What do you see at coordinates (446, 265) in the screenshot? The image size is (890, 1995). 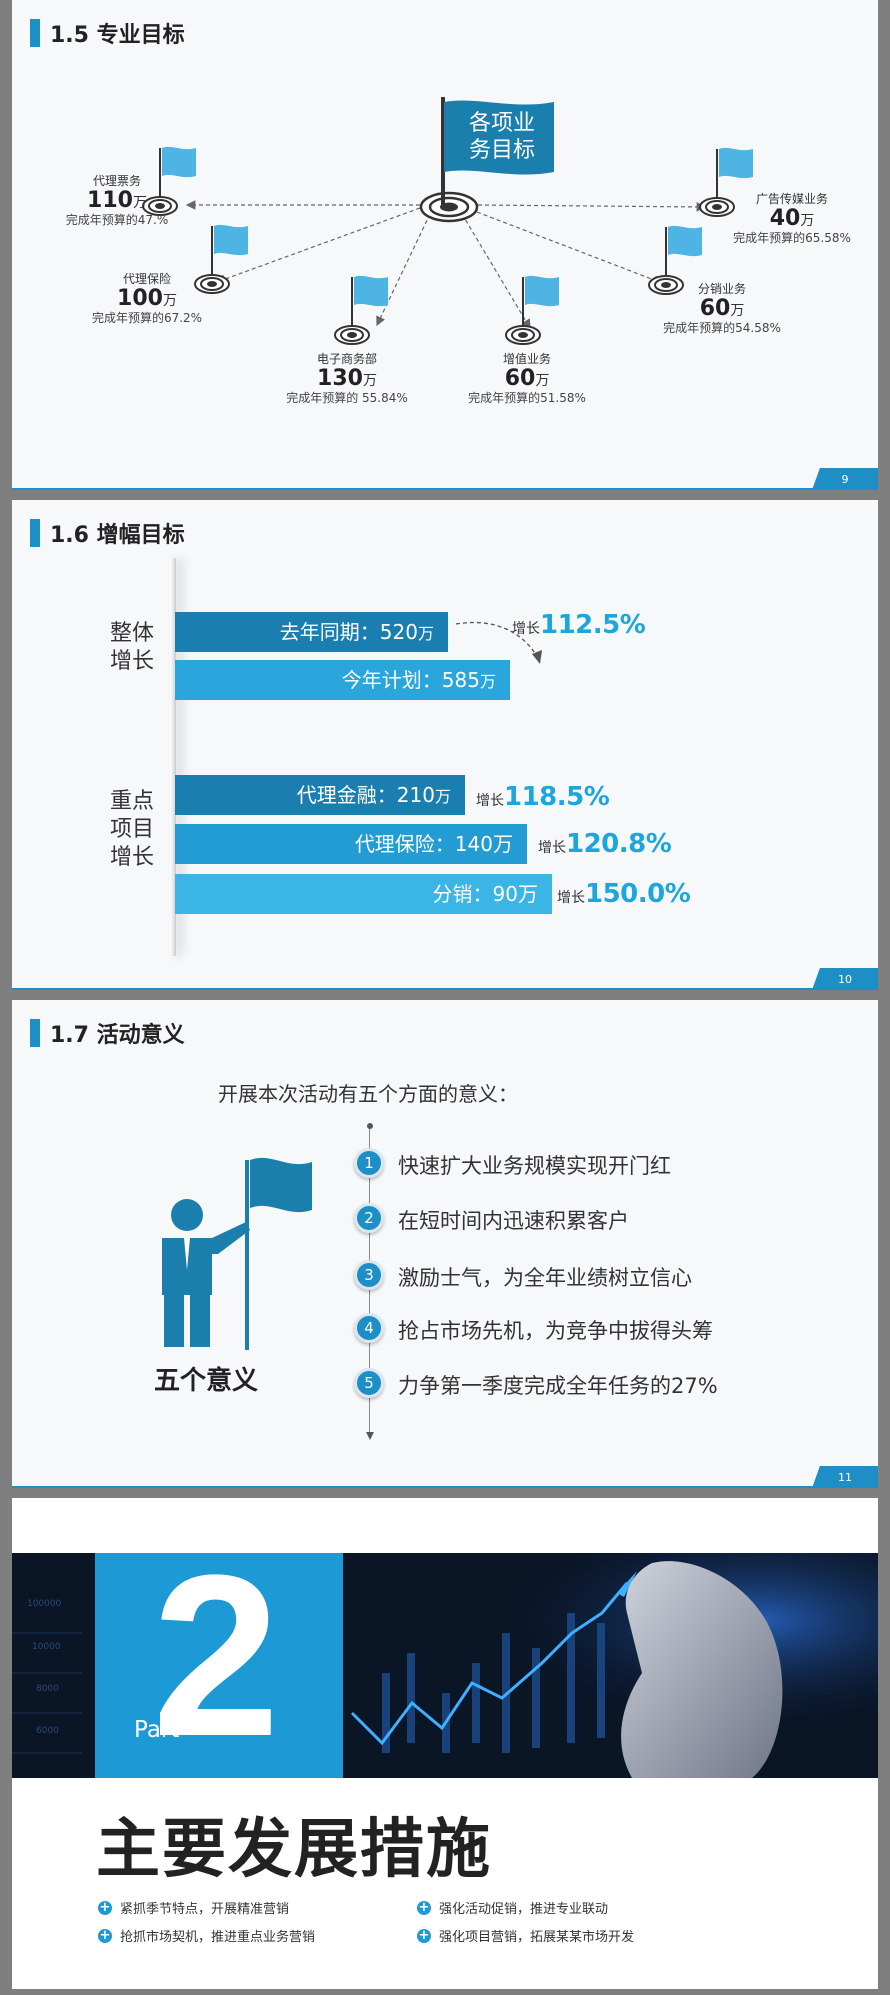 I see `connector-lines` at bounding box center [446, 265].